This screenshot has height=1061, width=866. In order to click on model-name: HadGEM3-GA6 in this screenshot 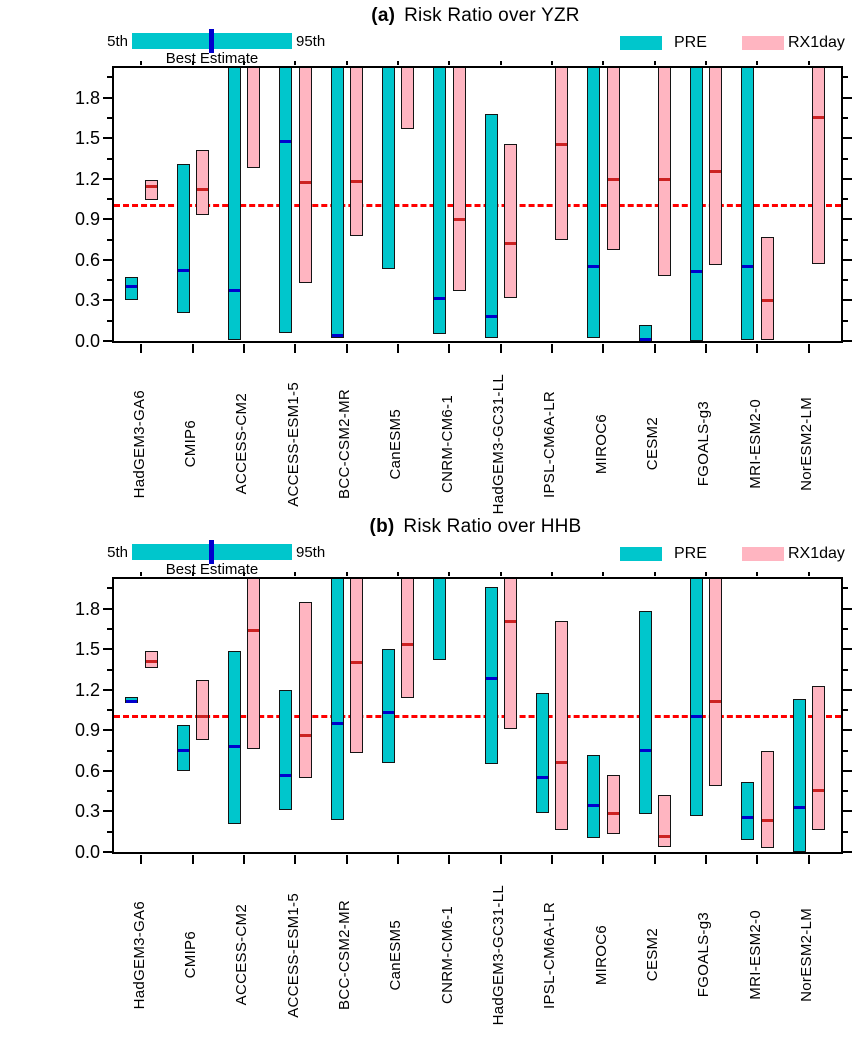, I will do `click(139, 955)`.